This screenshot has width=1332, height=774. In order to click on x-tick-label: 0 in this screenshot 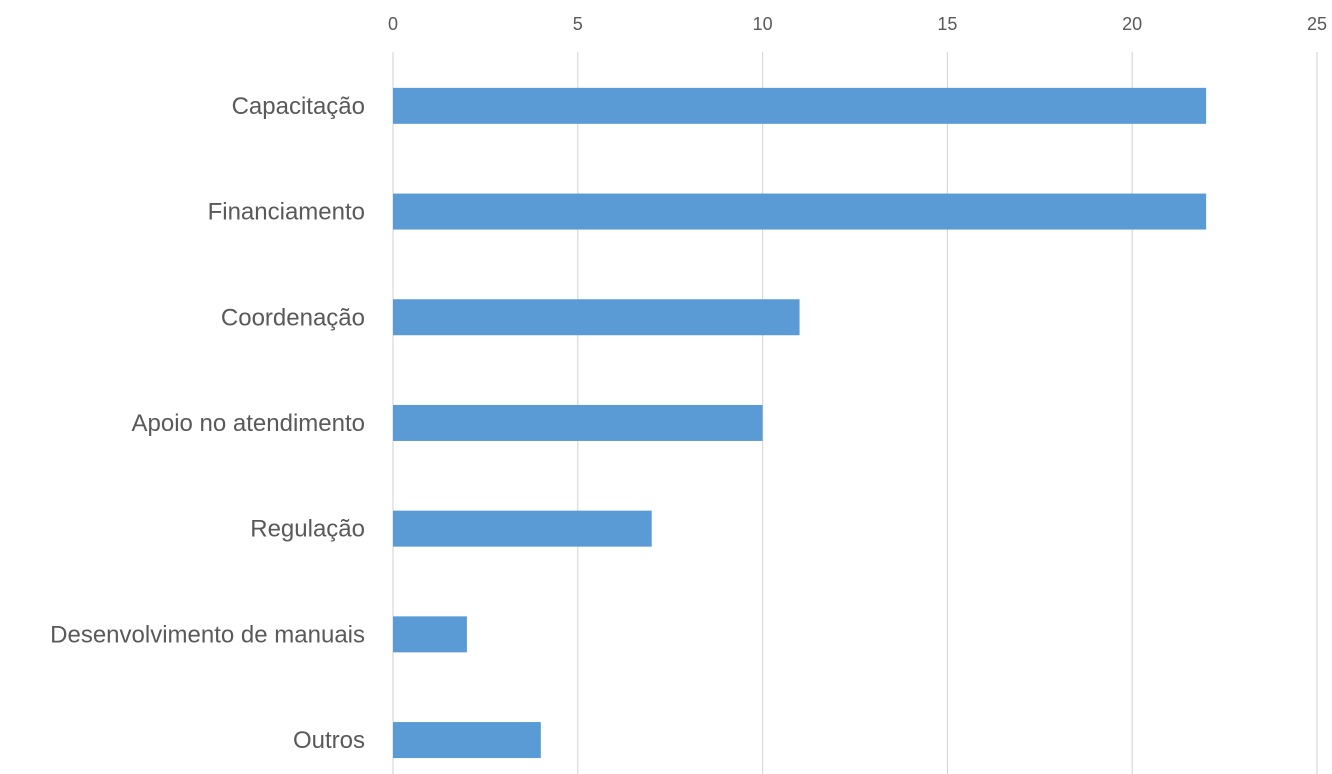, I will do `click(393, 24)`.